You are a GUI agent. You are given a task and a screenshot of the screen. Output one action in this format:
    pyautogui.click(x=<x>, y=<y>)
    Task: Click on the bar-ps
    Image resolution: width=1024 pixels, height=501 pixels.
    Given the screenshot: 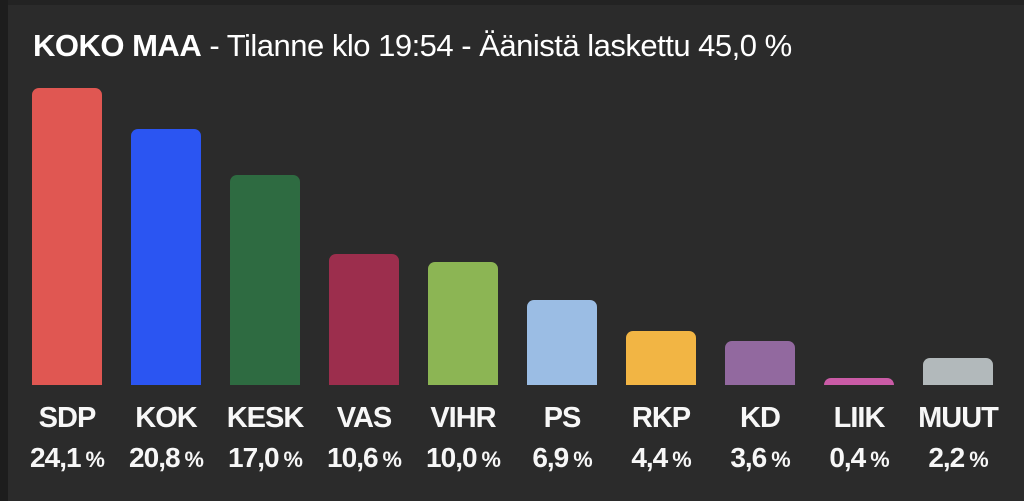 What is the action you would take?
    pyautogui.click(x=562, y=342)
    